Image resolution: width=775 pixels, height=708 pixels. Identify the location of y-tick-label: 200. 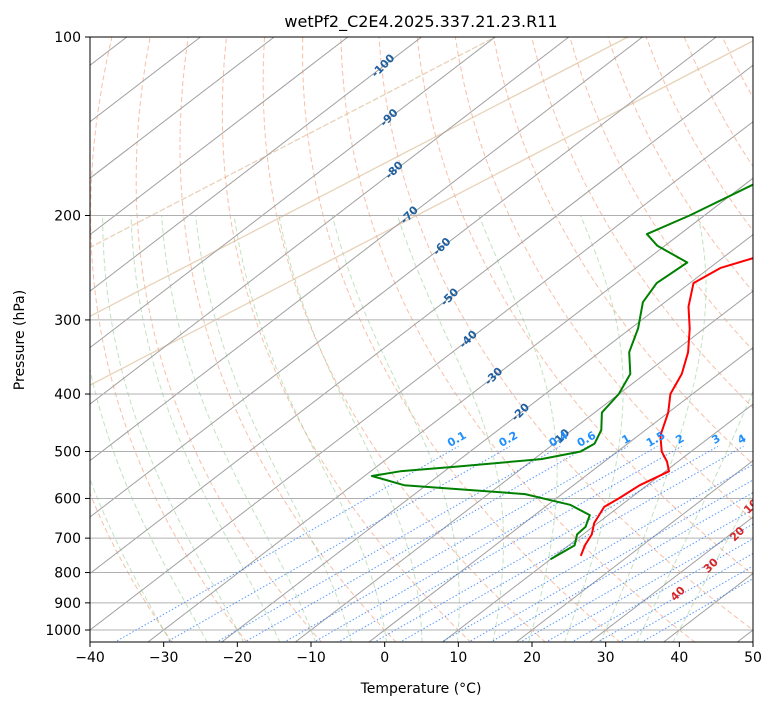
(67, 217).